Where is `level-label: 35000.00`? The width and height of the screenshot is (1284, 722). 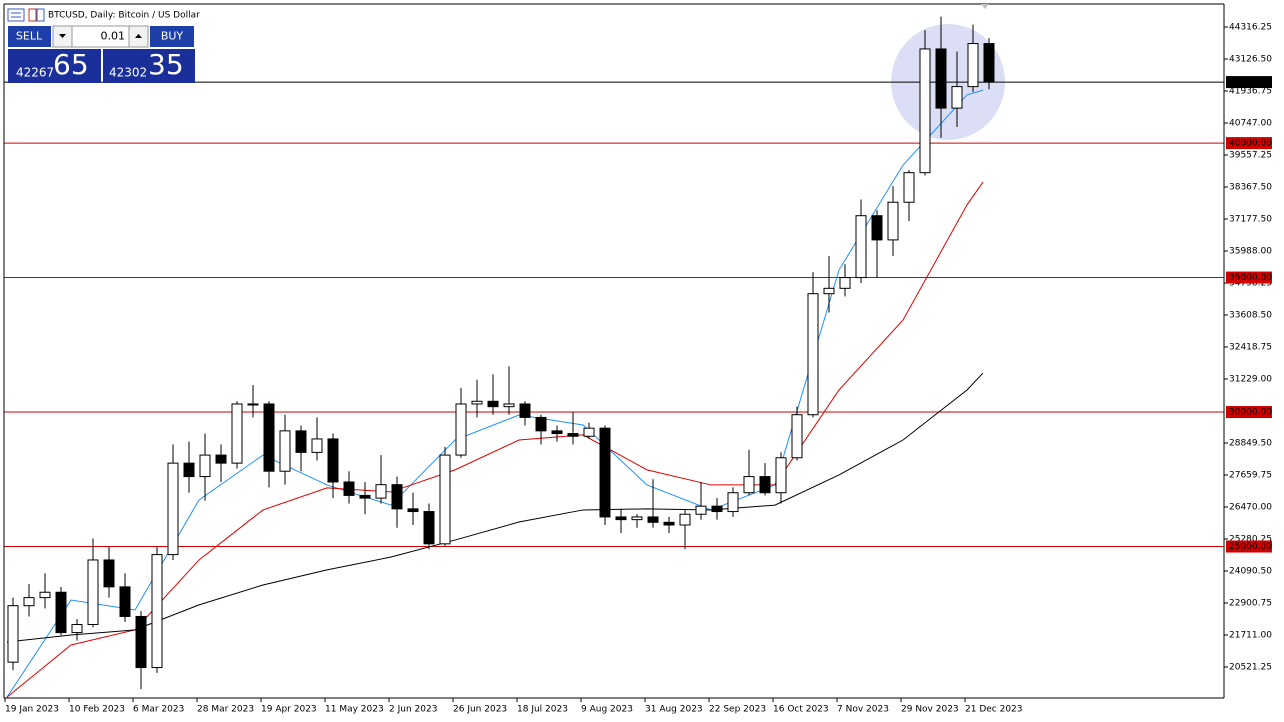
level-label: 35000.00 is located at coordinates (1250, 278).